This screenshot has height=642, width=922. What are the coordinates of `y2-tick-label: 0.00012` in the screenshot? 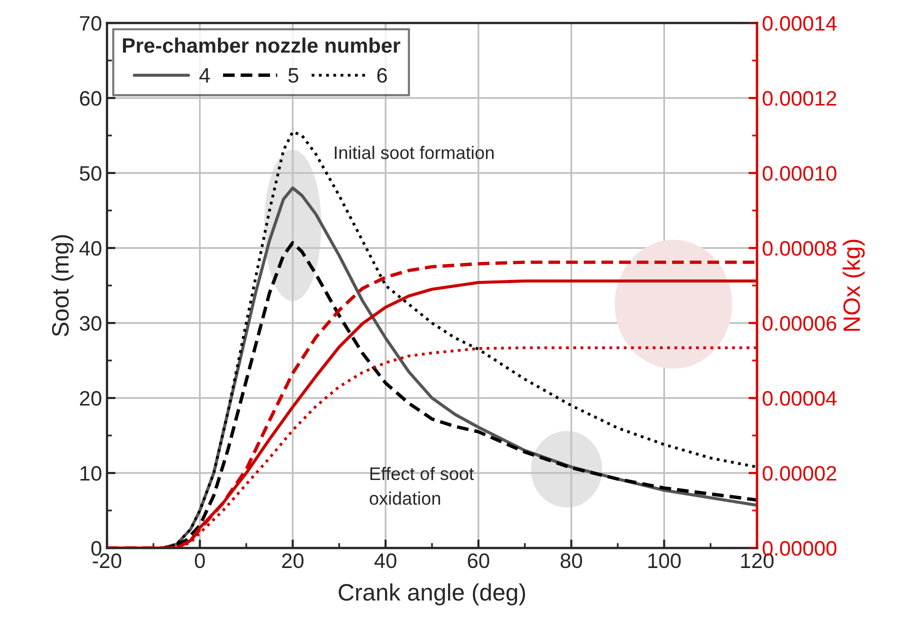 It's located at (799, 98).